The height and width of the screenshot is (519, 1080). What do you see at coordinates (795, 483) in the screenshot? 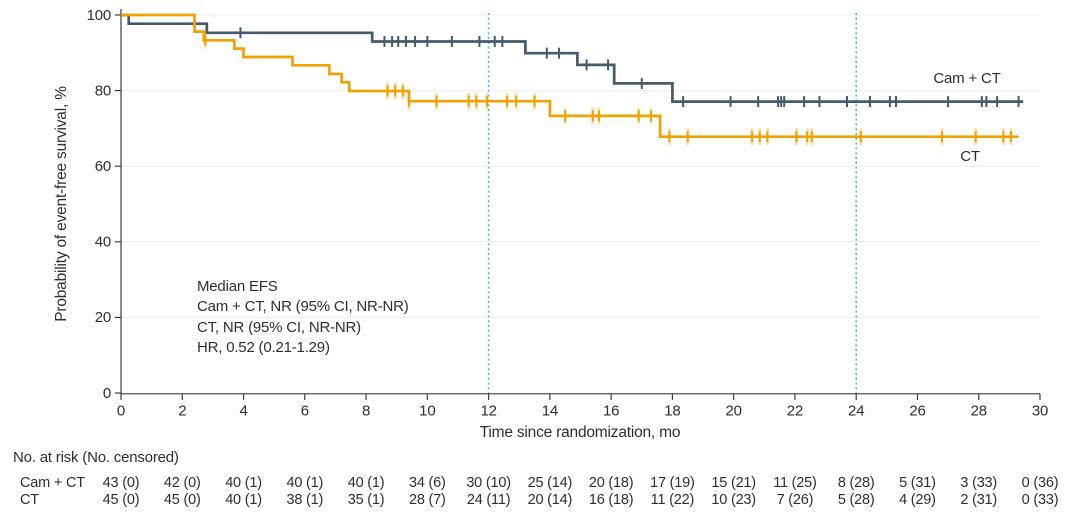
I see `risk-cell: 11 (25)` at bounding box center [795, 483].